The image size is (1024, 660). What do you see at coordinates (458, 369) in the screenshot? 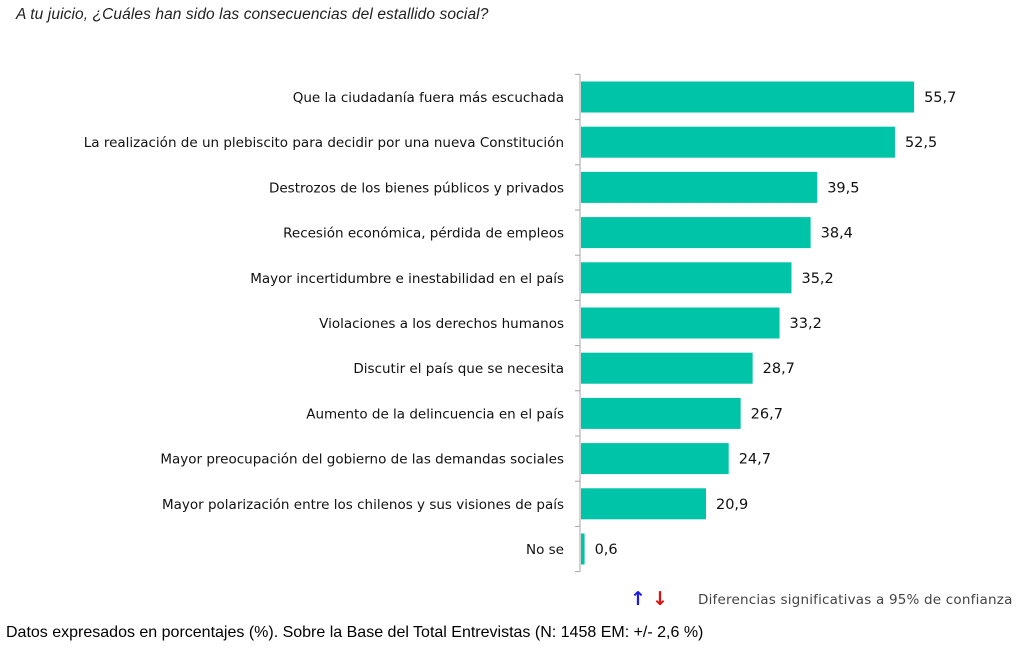
I see `category-label: Discutir el país que se necesita` at bounding box center [458, 369].